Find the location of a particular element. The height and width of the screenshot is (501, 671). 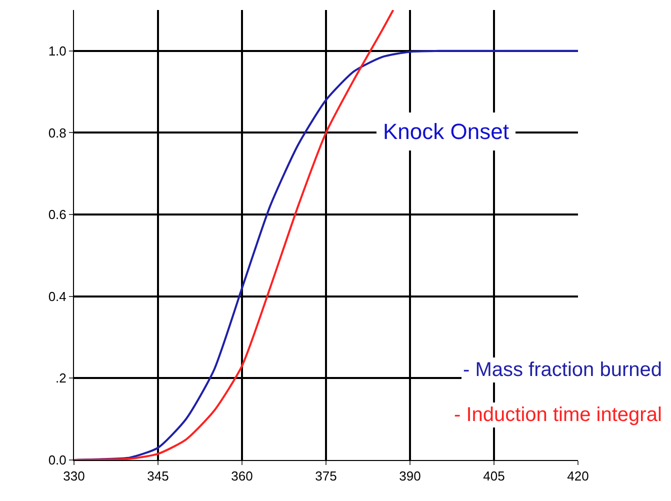

x-tick-label: 390 is located at coordinates (410, 476).